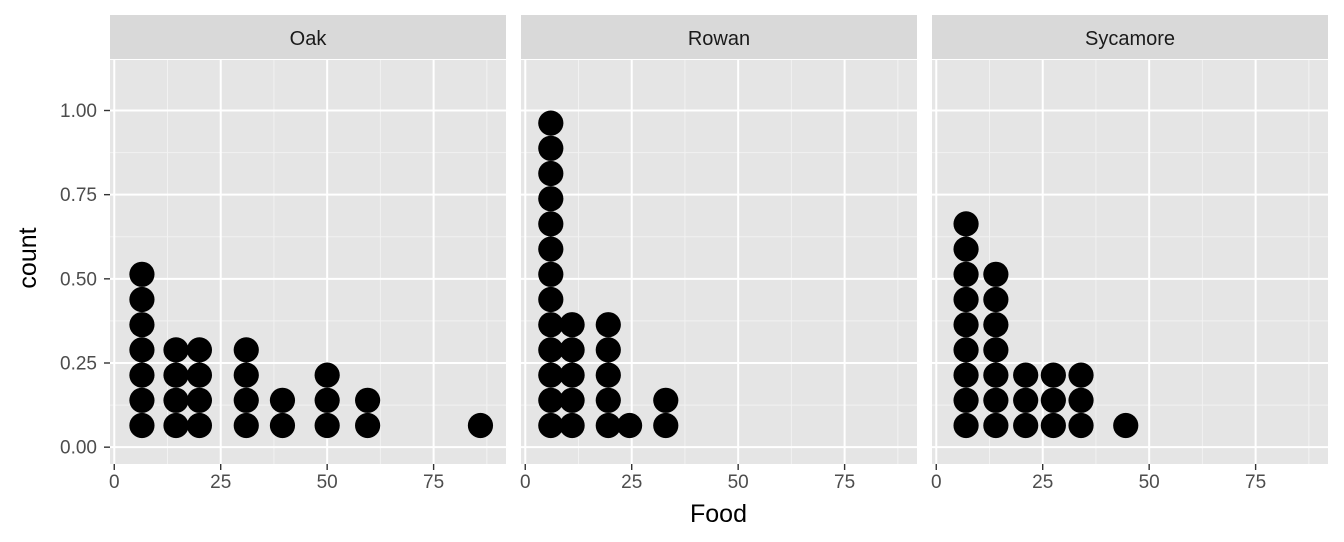  Describe the element at coordinates (28, 257) in the screenshot. I see `y-axis-title: count` at that location.